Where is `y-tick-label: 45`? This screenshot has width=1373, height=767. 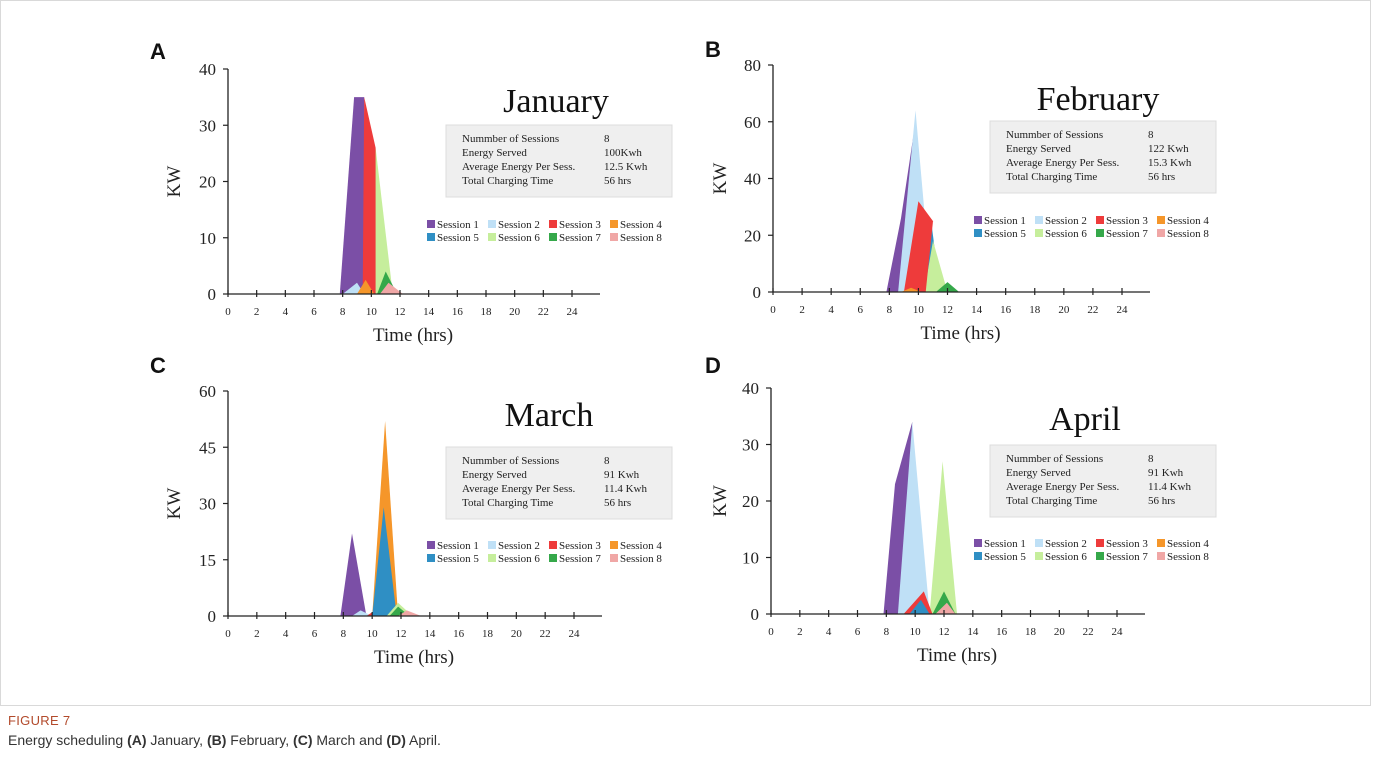 y-tick-label: 45 is located at coordinates (207, 447).